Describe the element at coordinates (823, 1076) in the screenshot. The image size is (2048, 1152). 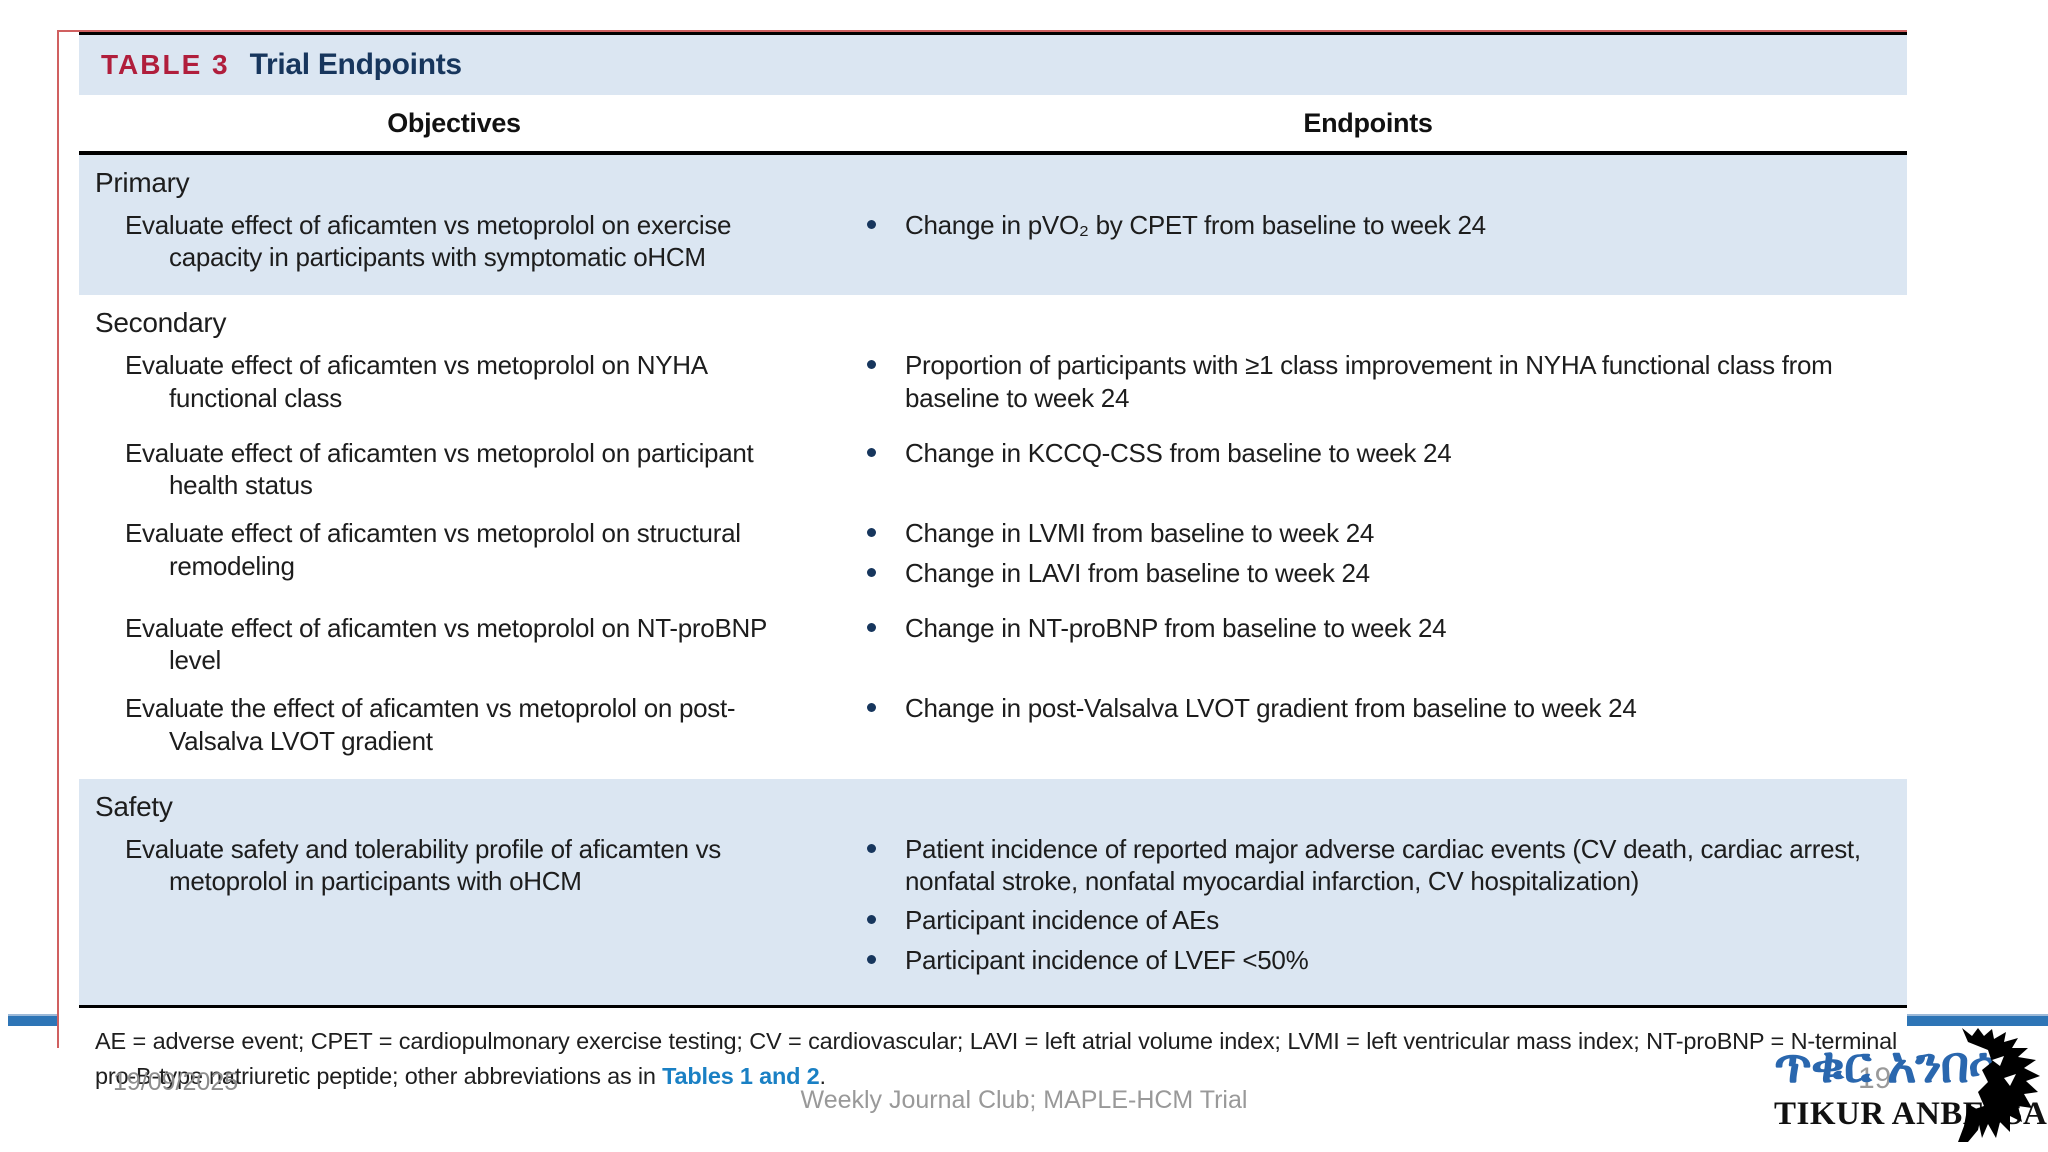
I see `footnote-period: .` at that location.